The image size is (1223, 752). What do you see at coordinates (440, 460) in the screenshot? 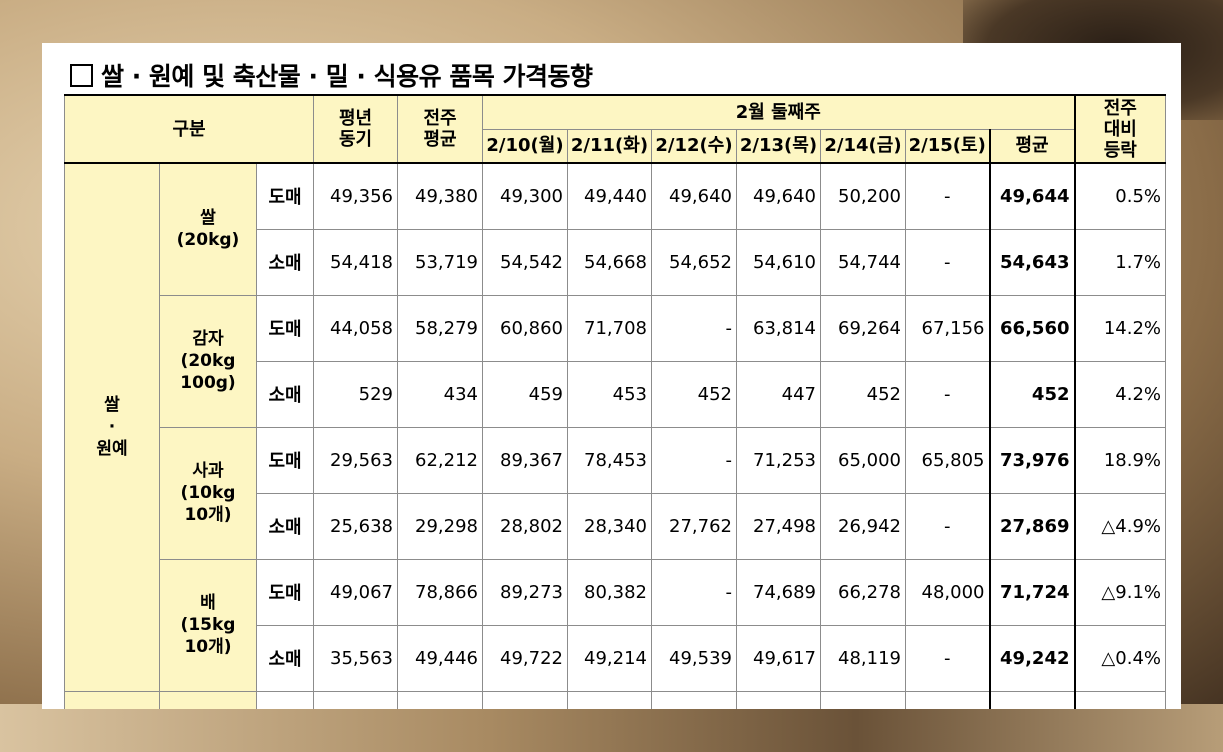
I see `prev-week-value: 62,212` at bounding box center [440, 460].